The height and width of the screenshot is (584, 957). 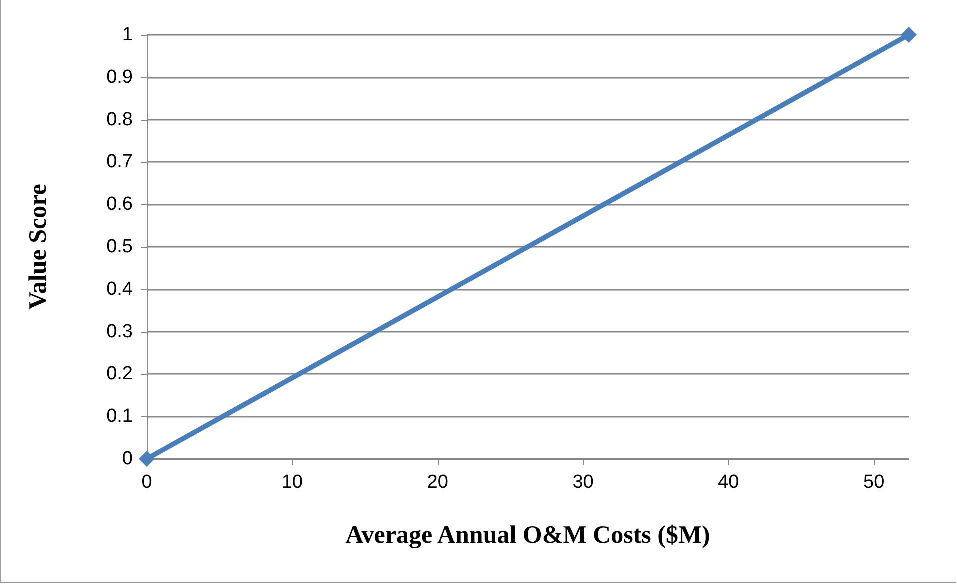 I want to click on y-tick-label: 0.1, so click(x=119, y=417).